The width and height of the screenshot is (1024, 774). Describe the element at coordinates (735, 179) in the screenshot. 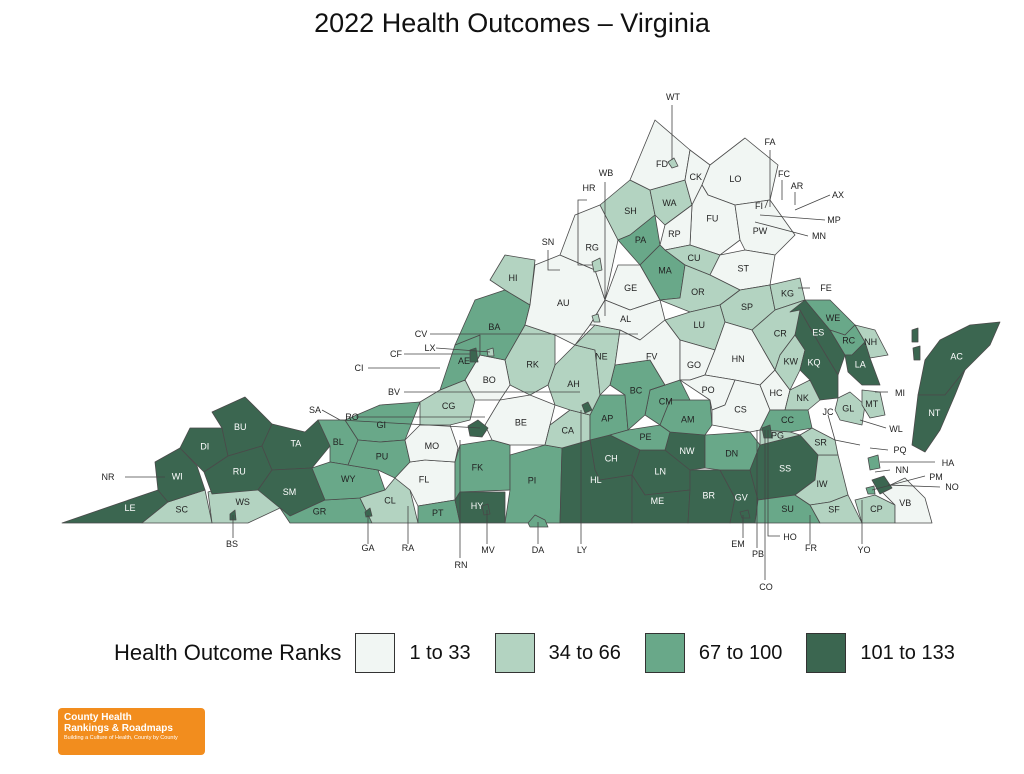

I see `county-label-LO: LO` at that location.